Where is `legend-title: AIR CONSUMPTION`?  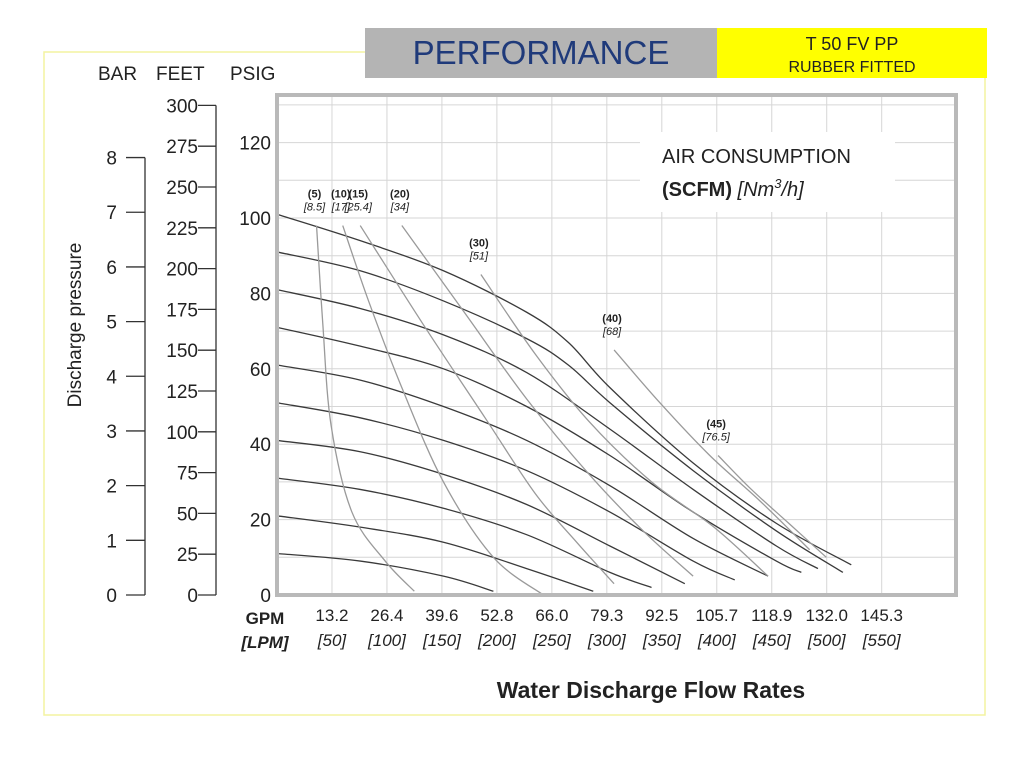 legend-title: AIR CONSUMPTION is located at coordinates (756, 157).